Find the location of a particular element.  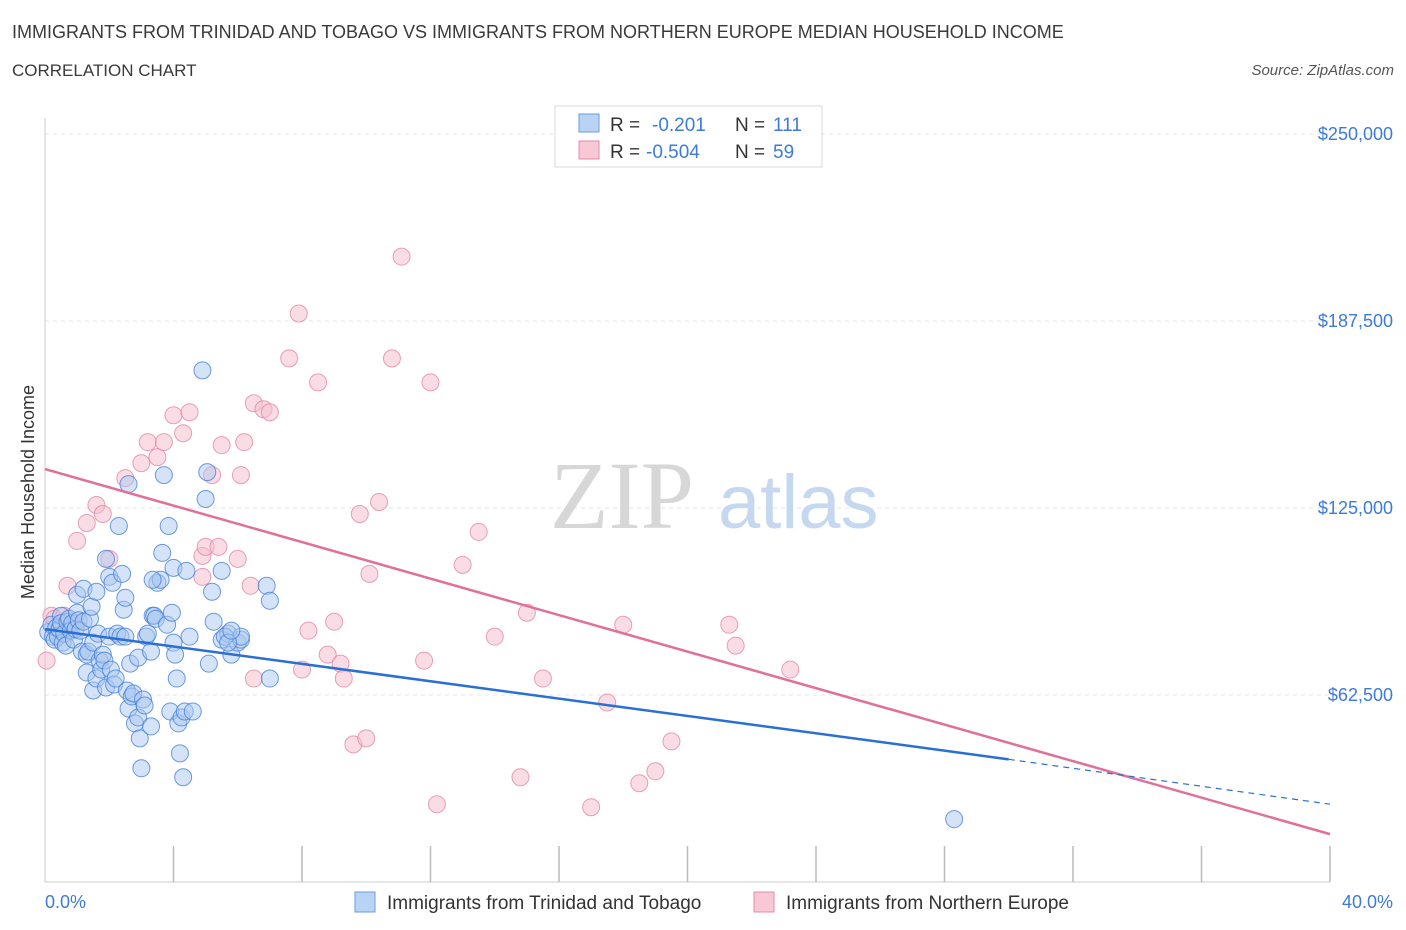

trend-line-trinidad-extension is located at coordinates (1169, 781).